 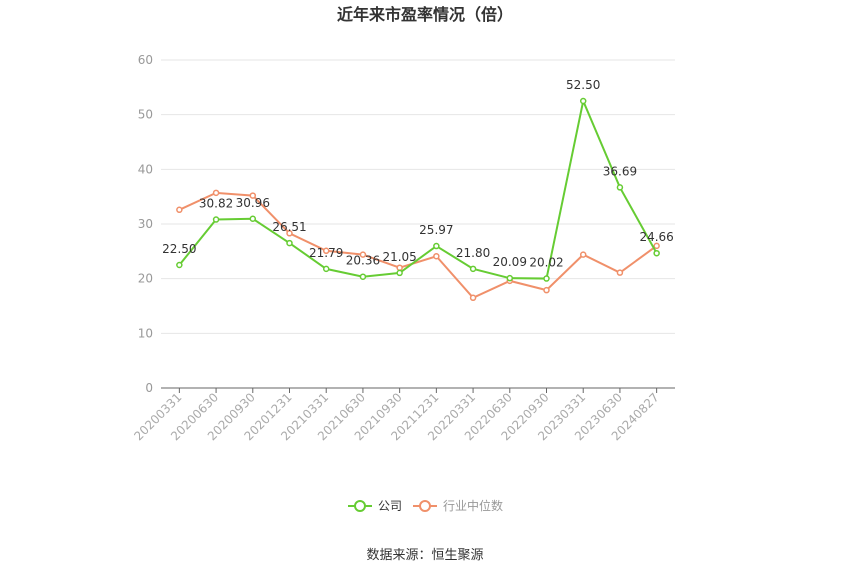 I want to click on data-label: 24.66, so click(x=656, y=237).